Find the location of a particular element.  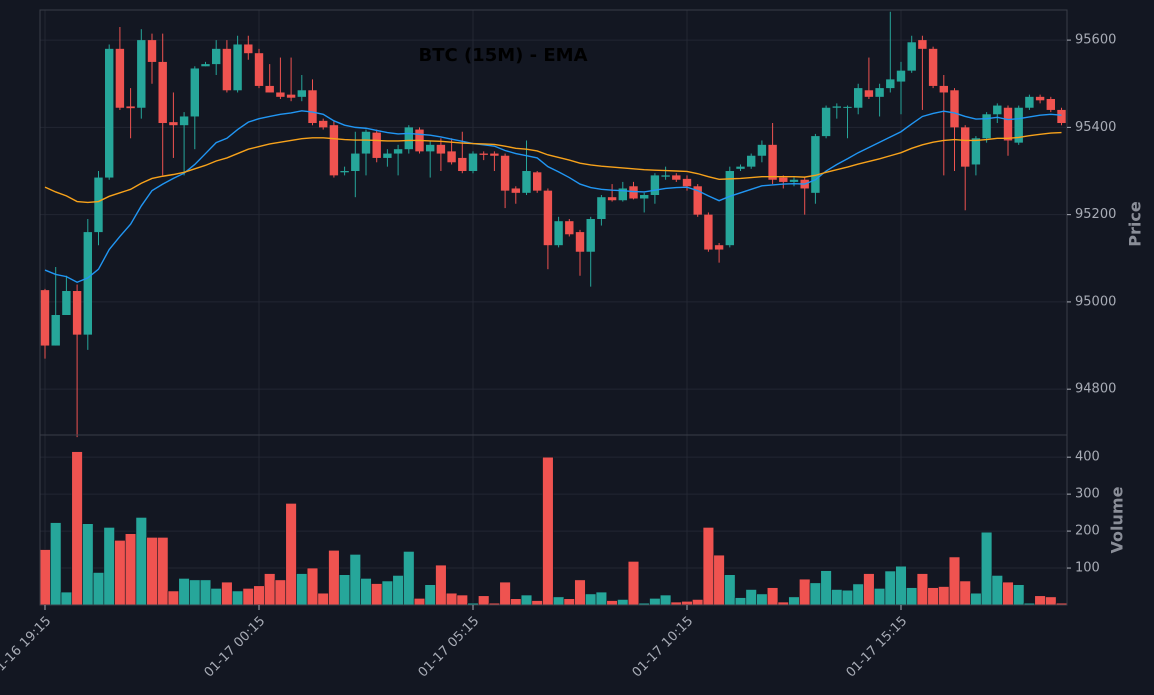

y-tick-label: 95400 is located at coordinates (1095, 127).